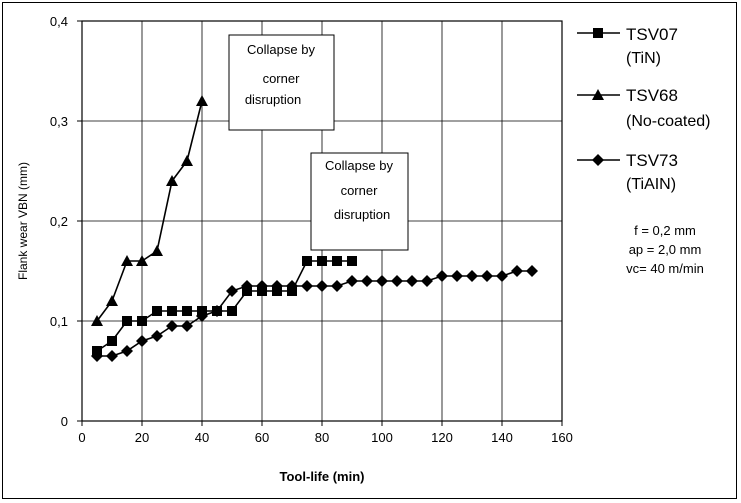 This screenshot has height=503, width=741. Describe the element at coordinates (59, 121) in the screenshot. I see `y-tick-label: 0,3` at that location.